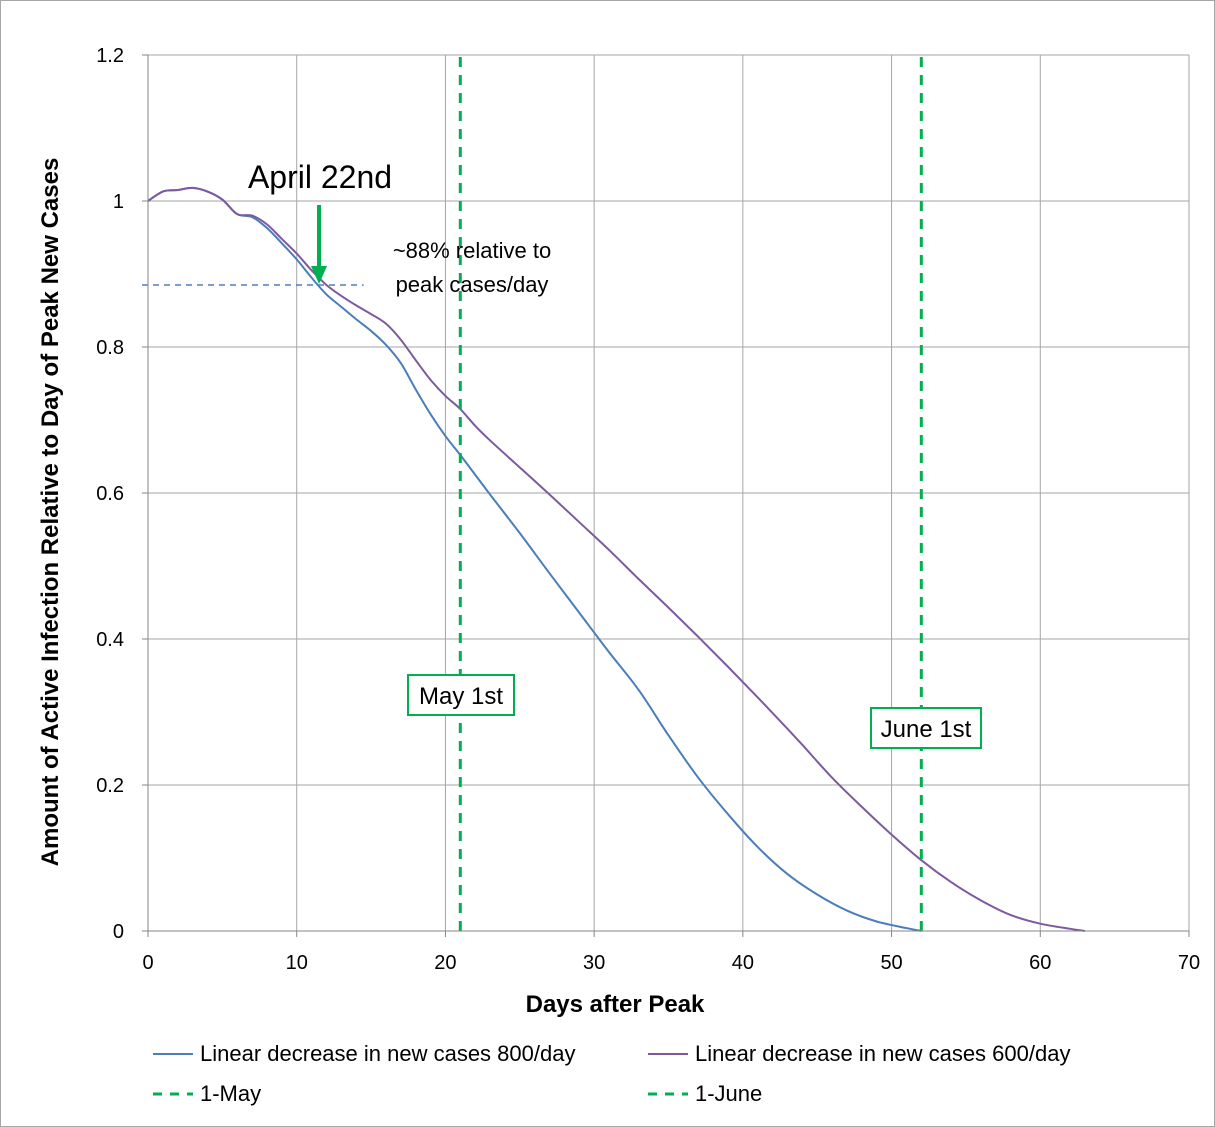 The height and width of the screenshot is (1127, 1215). Describe the element at coordinates (110, 640) in the screenshot. I see `y-tick-label: 0.4` at that location.